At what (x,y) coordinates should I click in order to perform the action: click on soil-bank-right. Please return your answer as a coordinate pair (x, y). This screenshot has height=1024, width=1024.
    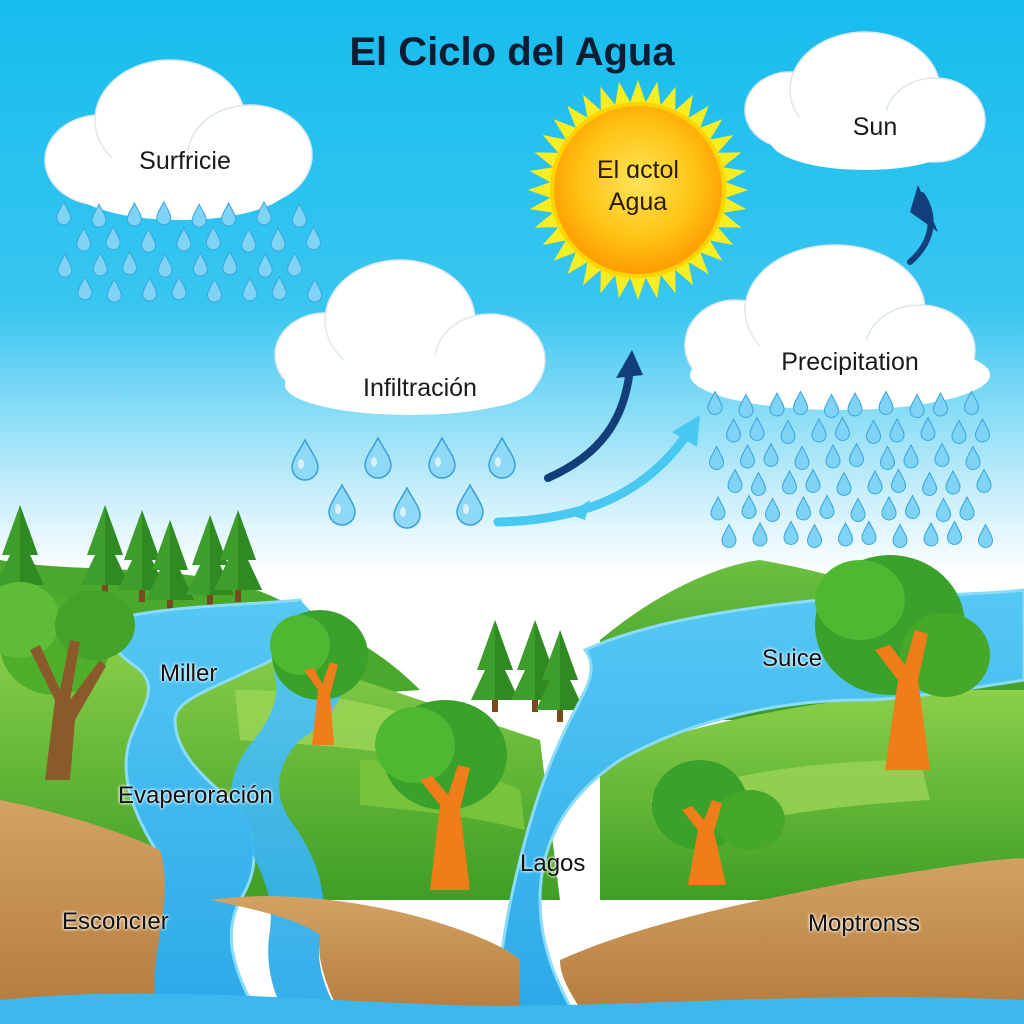
    Looking at the image, I should click on (792, 941).